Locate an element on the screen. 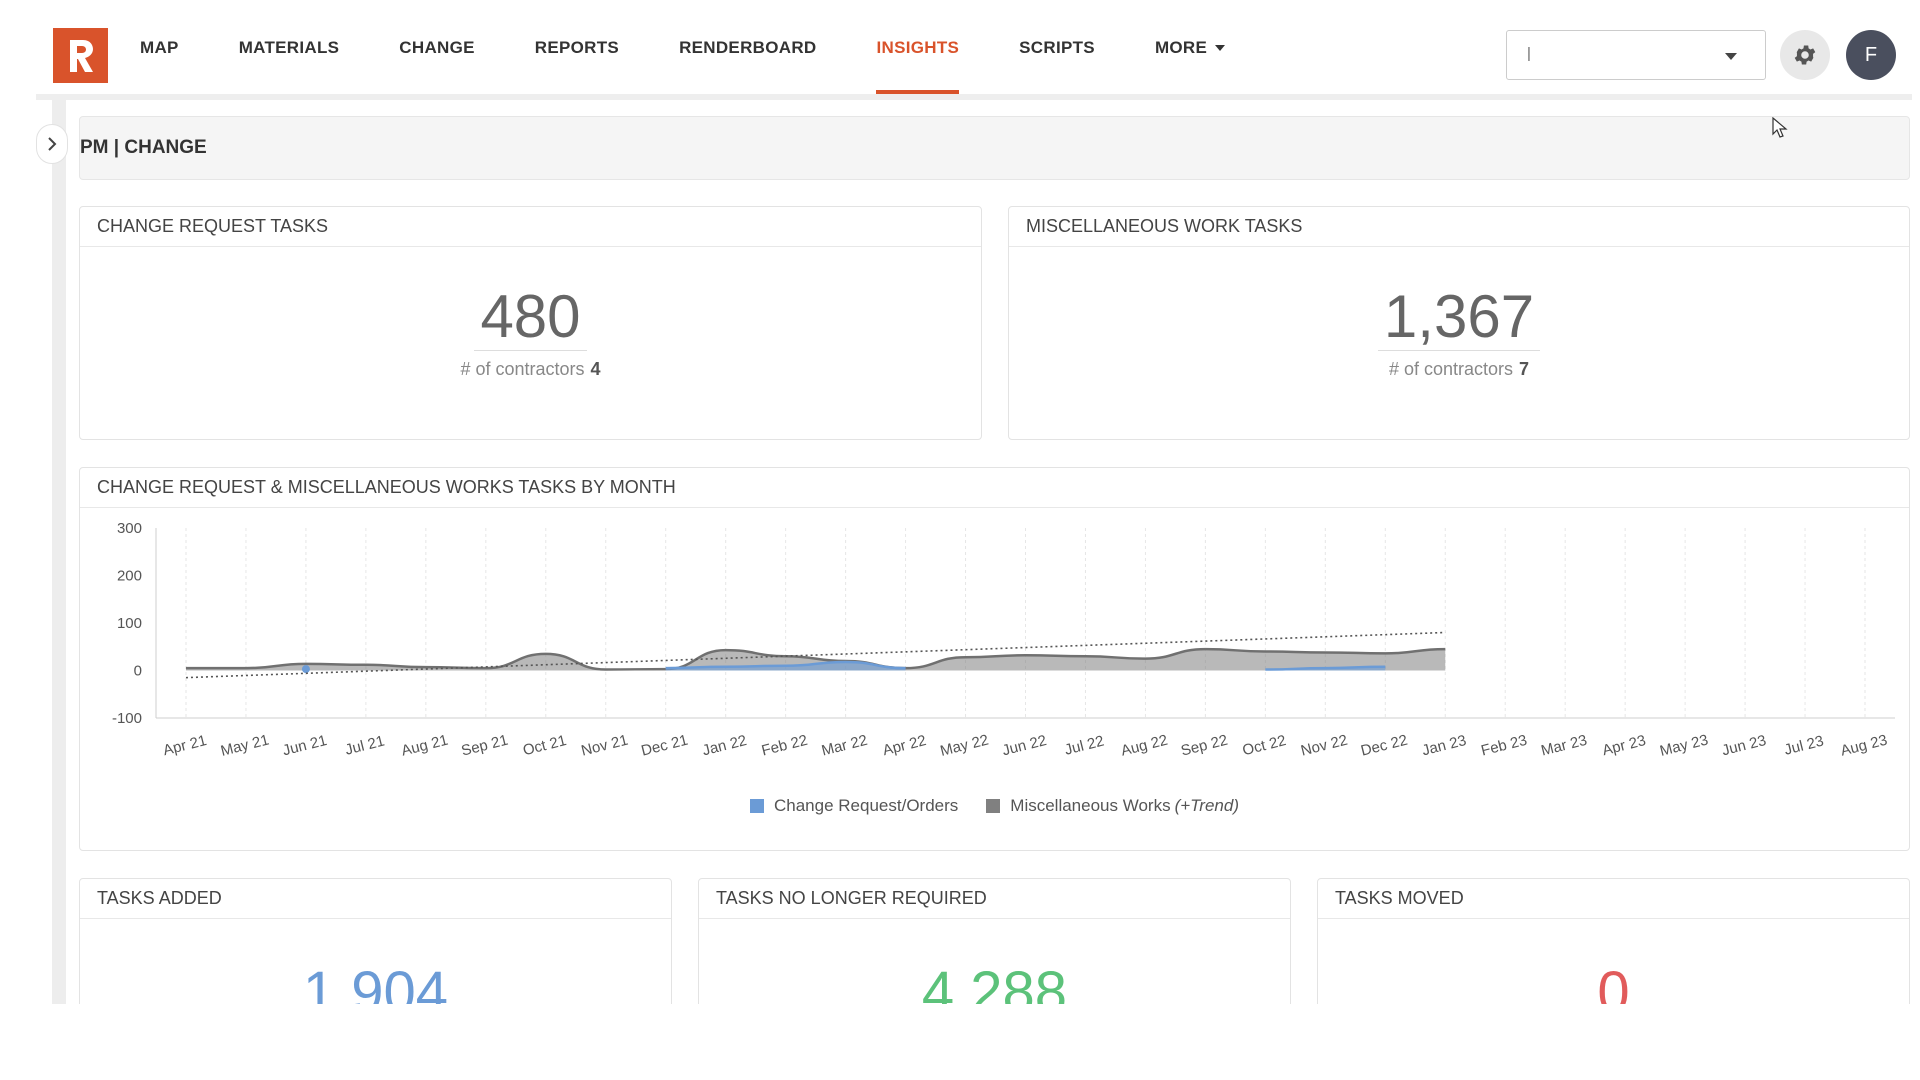 Image resolution: width=1920 pixels, height=1080 pixels. contractors-count: 4 is located at coordinates (595, 369).